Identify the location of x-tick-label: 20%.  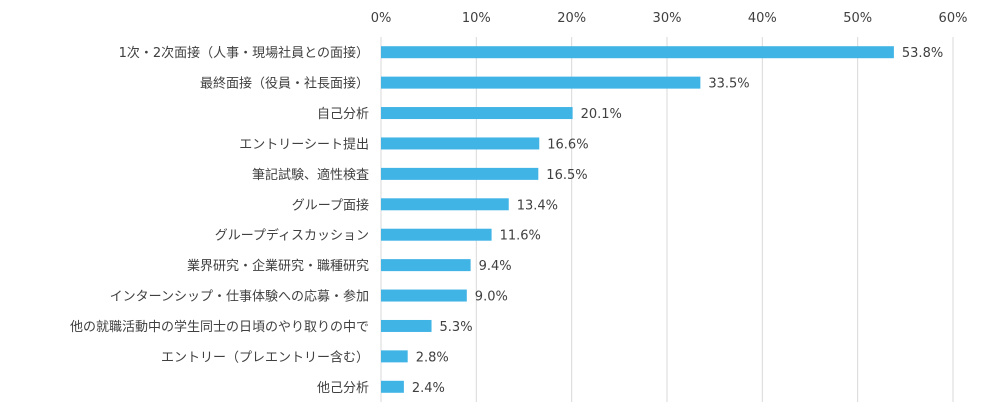
(571, 18).